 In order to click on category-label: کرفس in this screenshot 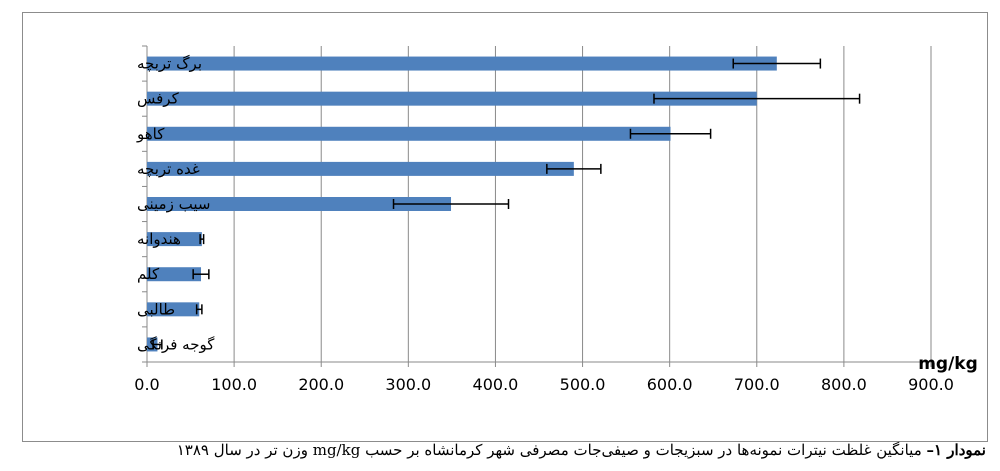, I will do `click(158, 99)`.